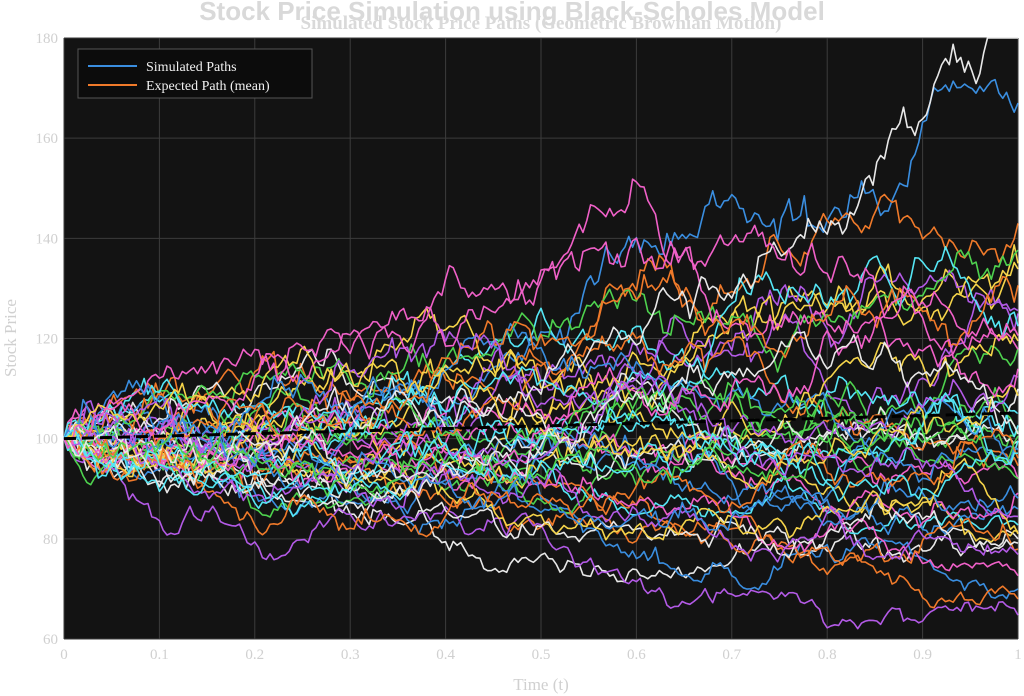 The width and height of the screenshot is (1024, 696). Describe the element at coordinates (191, 67) in the screenshot. I see `legend-label-simulated: Simulated Paths` at that location.